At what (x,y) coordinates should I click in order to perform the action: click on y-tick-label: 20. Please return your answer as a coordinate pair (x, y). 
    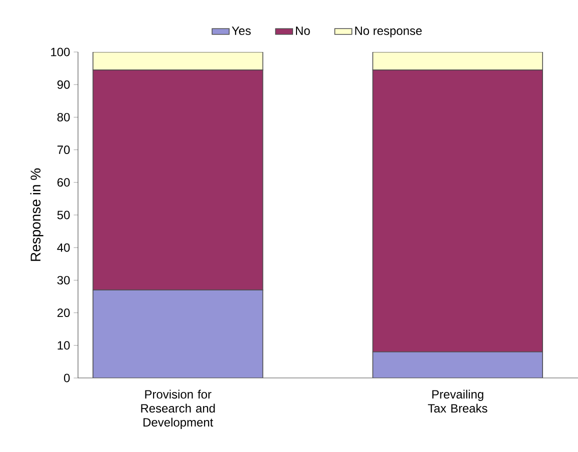
    Looking at the image, I should click on (63, 313).